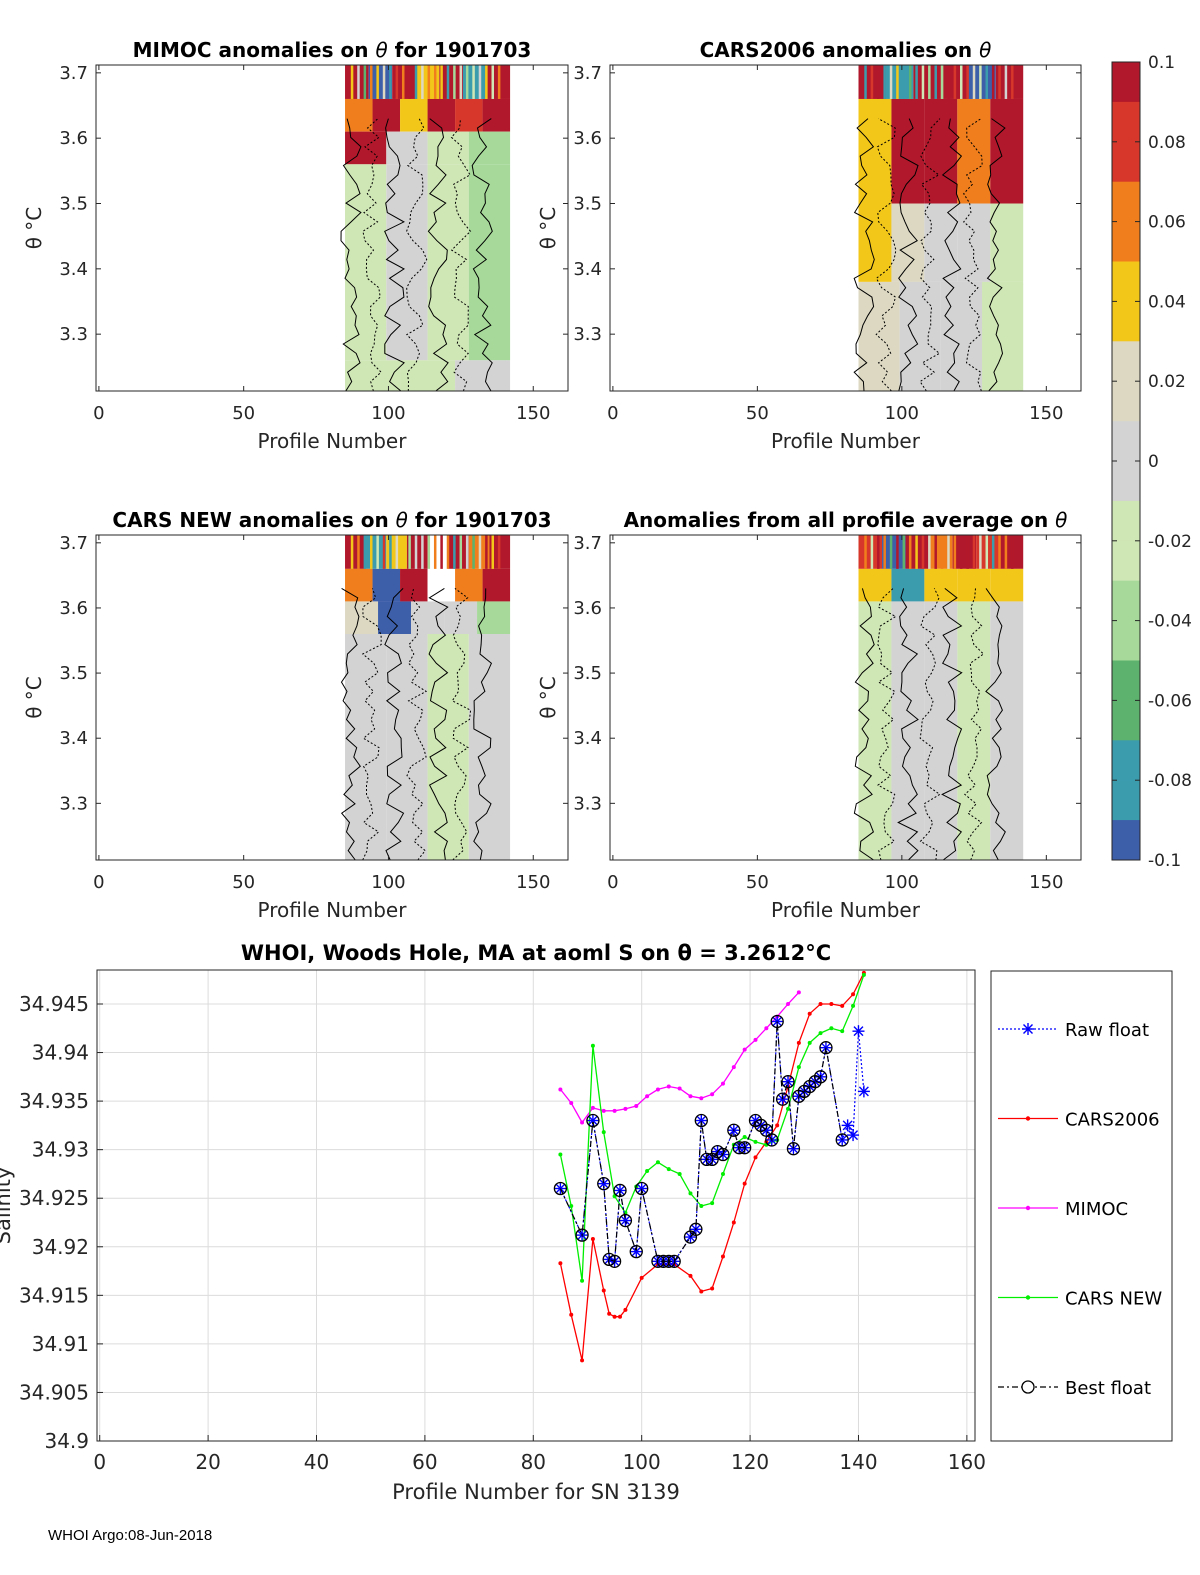  What do you see at coordinates (34, 697) in the screenshot?
I see `y-axis-label: θ °C` at bounding box center [34, 697].